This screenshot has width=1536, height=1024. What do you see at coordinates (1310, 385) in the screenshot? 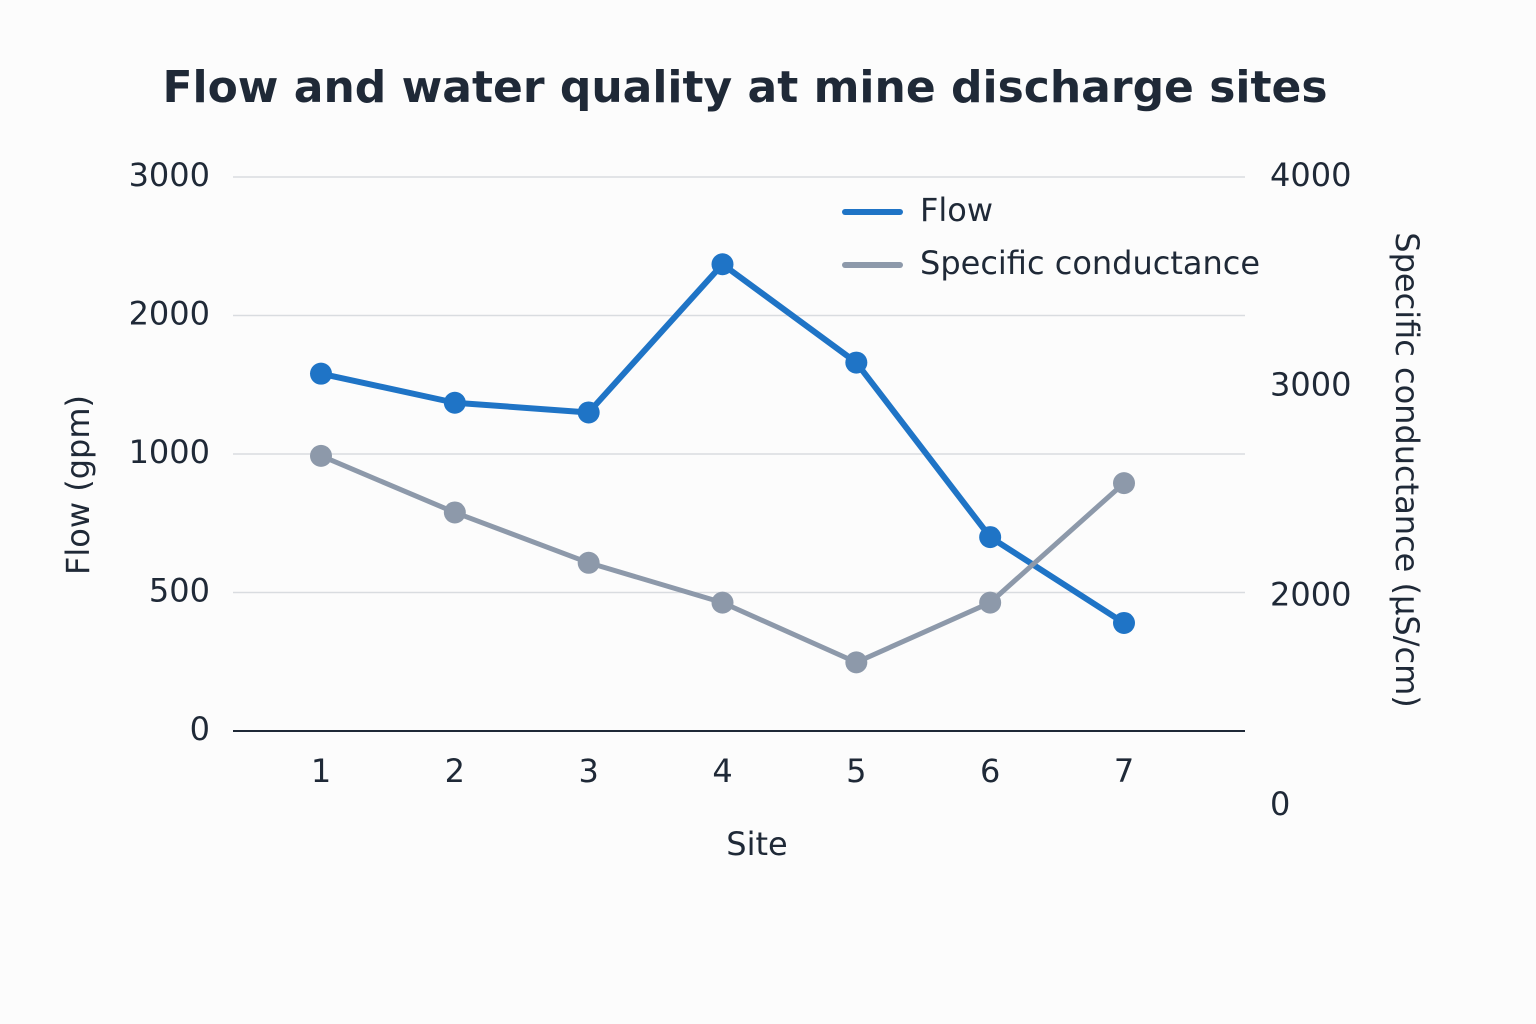
I see `y2-tick-label: 3000` at bounding box center [1310, 385].